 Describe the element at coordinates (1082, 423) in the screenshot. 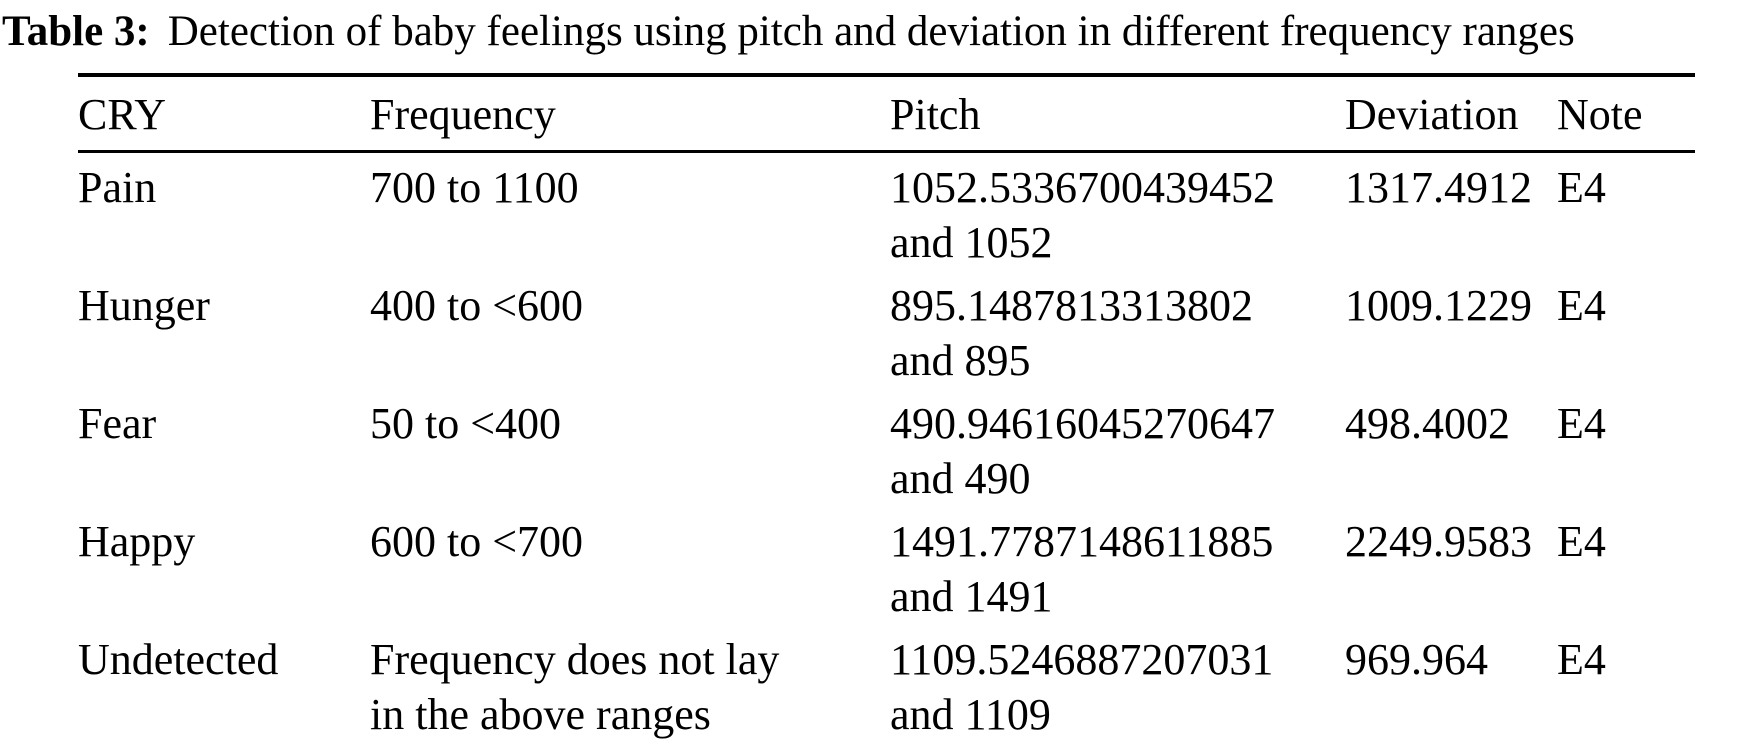

I see `pitch-line-1: 490.94616045270647` at that location.